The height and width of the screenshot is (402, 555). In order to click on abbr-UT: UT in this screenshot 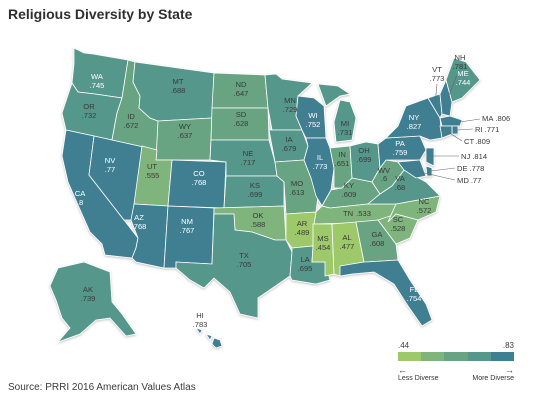, I will do `click(152, 166)`.